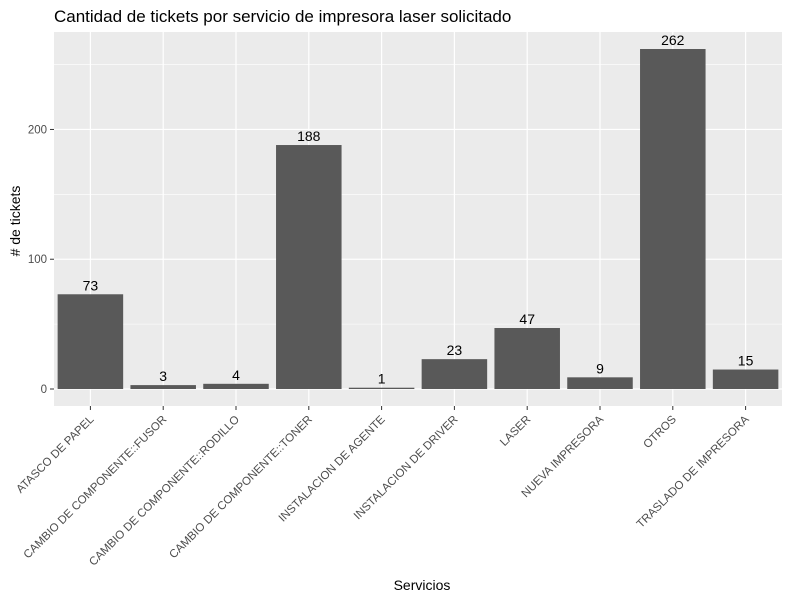 This screenshot has height=600, width=800. I want to click on y-tick-label: 100, so click(37, 260).